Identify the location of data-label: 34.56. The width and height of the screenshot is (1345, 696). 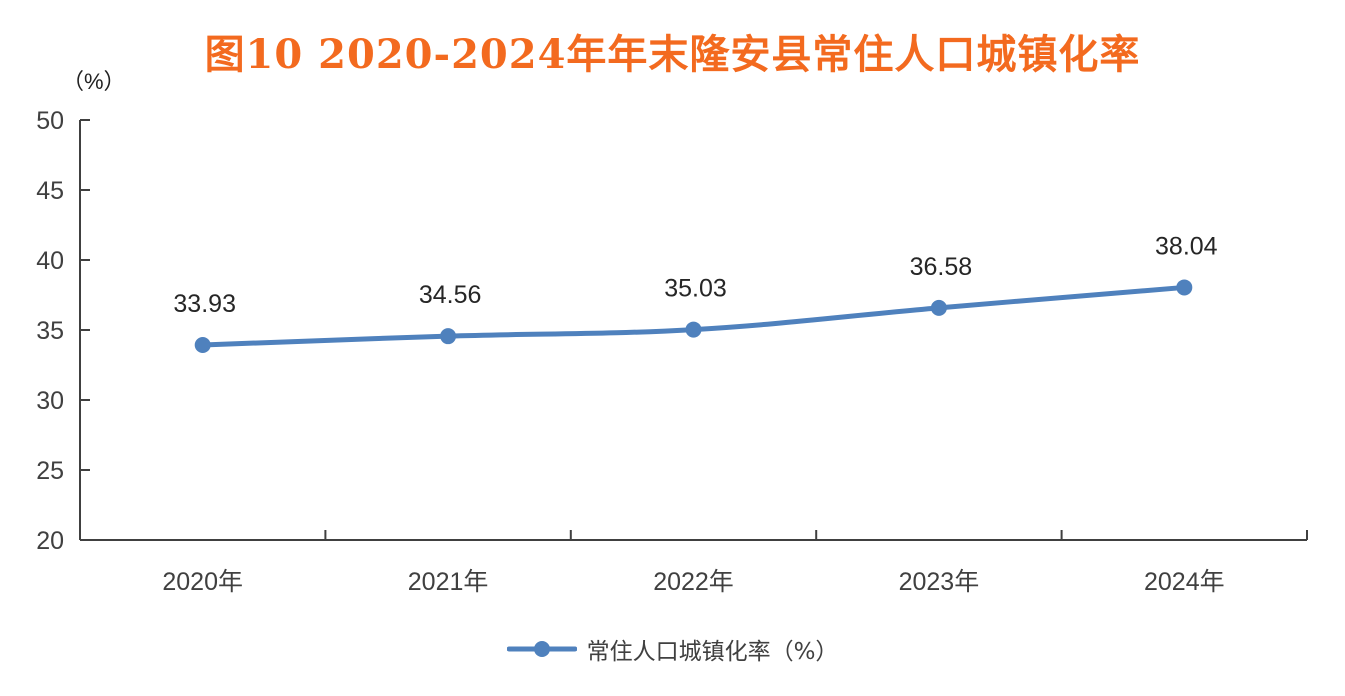
(450, 295).